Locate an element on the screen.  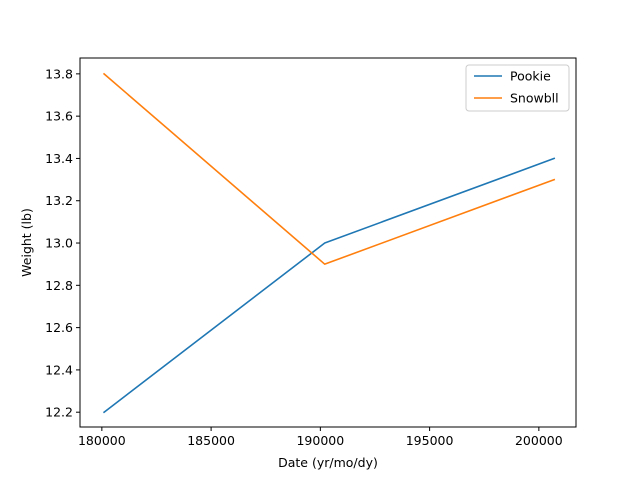
x-tick-label: 195000 is located at coordinates (430, 440).